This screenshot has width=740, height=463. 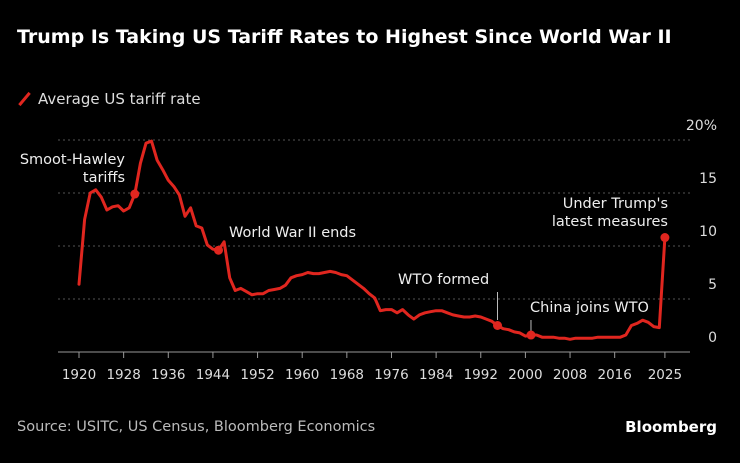 I want to click on x-tick-label: 1960, so click(x=302, y=375).